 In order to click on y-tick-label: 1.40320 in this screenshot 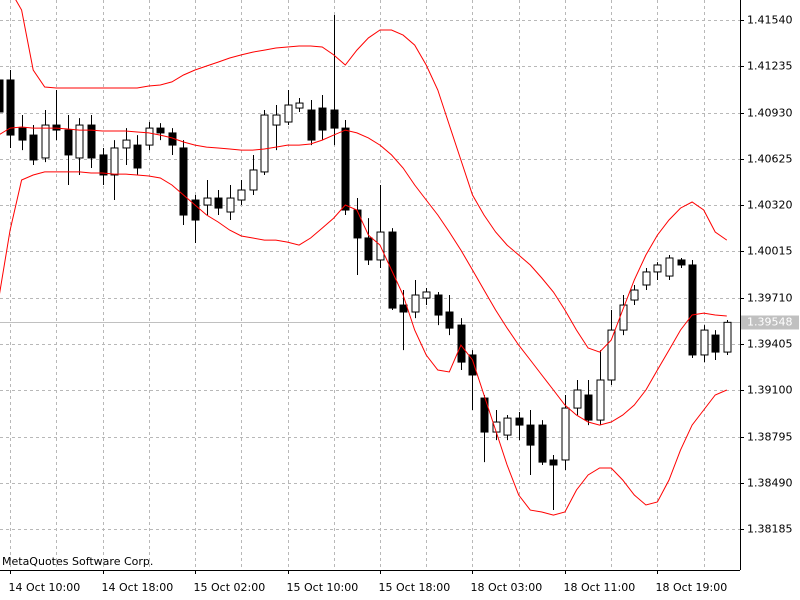, I will do `click(770, 205)`.